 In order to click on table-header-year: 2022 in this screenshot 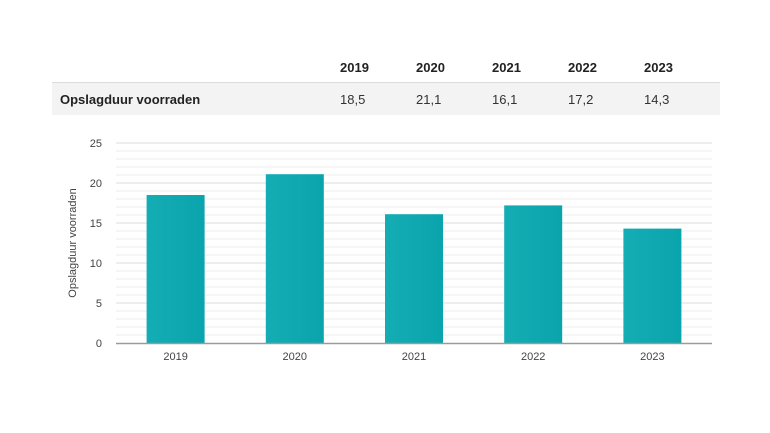, I will do `click(606, 67)`.